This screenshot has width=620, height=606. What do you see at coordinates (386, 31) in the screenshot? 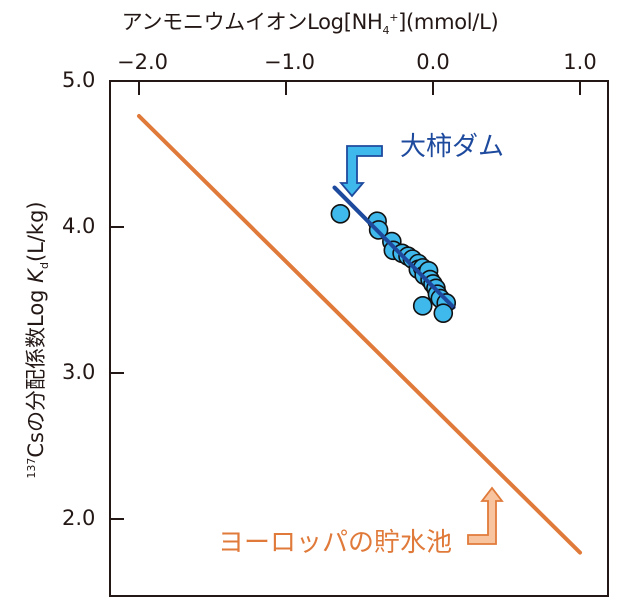
I see `x-axis-title-sub: 4` at bounding box center [386, 31].